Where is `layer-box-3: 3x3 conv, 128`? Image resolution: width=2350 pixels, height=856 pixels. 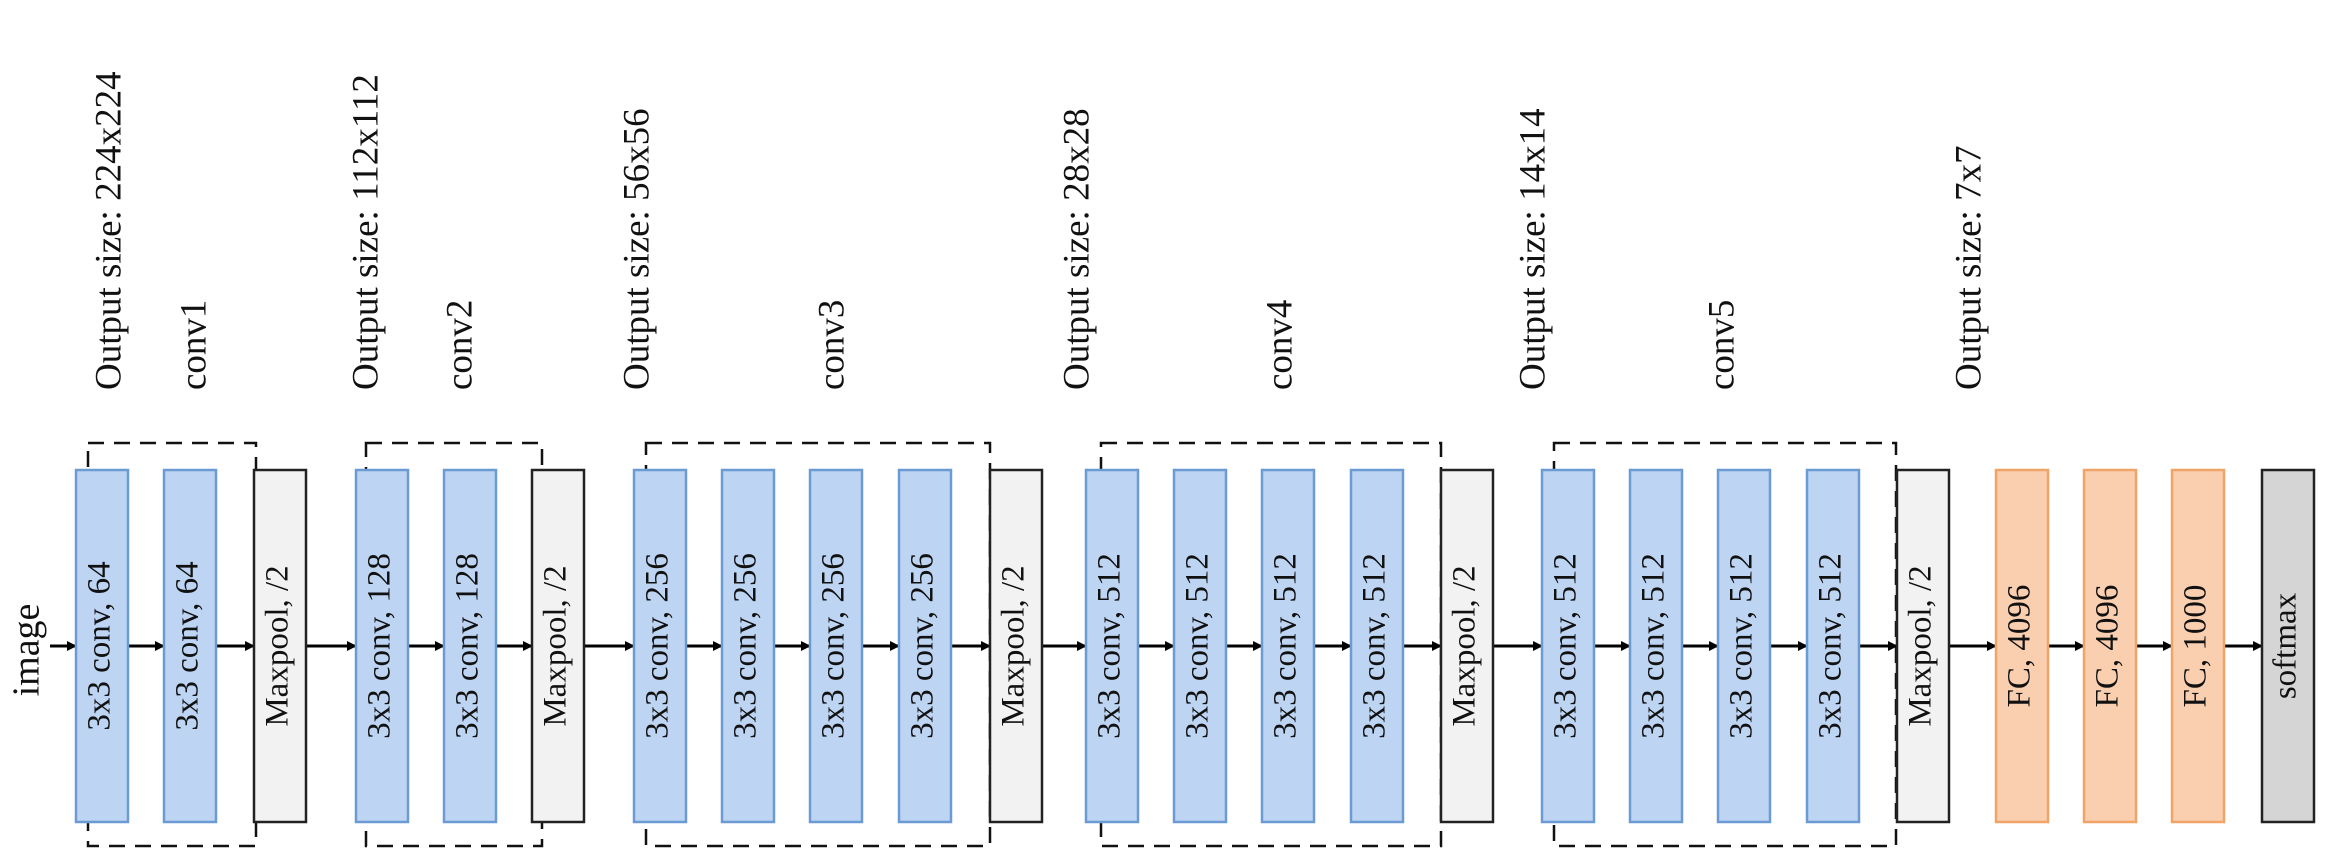
layer-box-3: 3x3 conv, 128 is located at coordinates (382, 646).